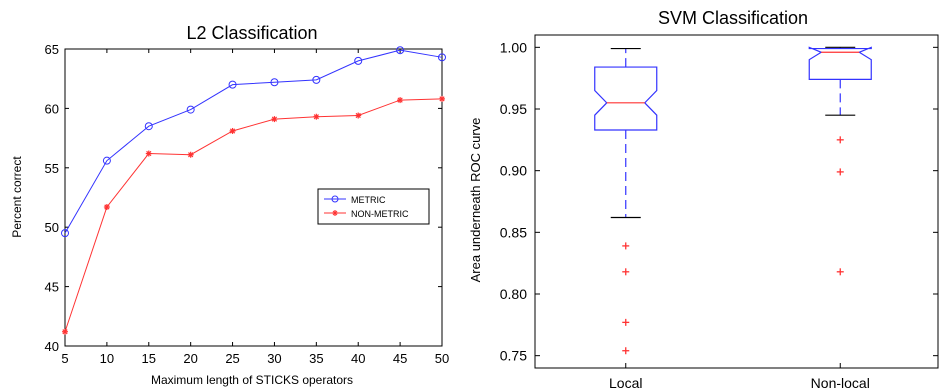  I want to click on legend-nonmetric-marker-icon, so click(335, 213).